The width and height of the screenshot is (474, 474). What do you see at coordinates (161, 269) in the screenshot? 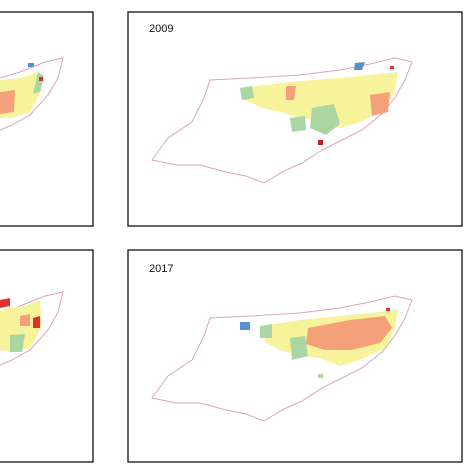
I see `panel-label: 2017` at bounding box center [161, 269].